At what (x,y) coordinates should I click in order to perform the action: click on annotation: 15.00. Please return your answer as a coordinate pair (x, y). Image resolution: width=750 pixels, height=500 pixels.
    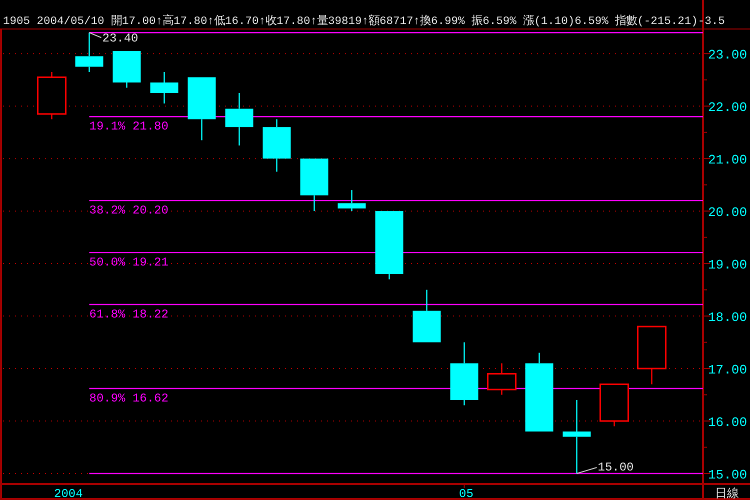
    Looking at the image, I should click on (616, 467).